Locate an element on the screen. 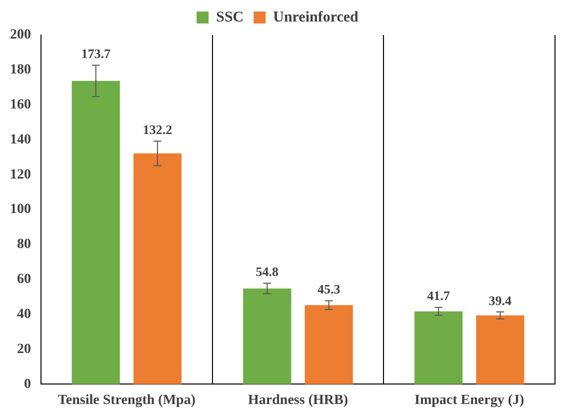 This screenshot has height=417, width=567. y-tick-label: 140 is located at coordinates (20, 140).